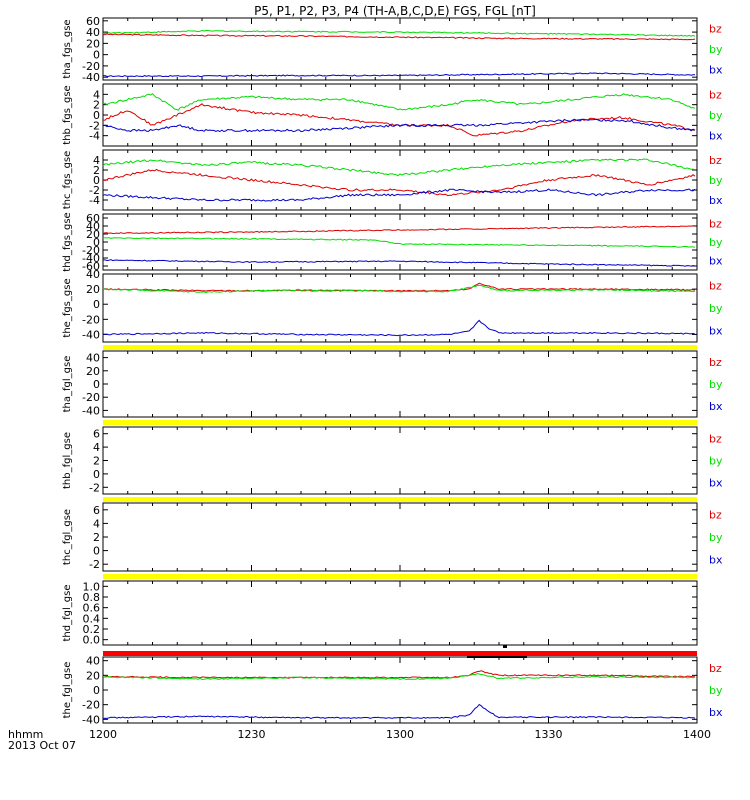 This screenshot has height=800, width=750. I want to click on time-axis: 1200 1230 1300 1330 1400, so click(400, 734).